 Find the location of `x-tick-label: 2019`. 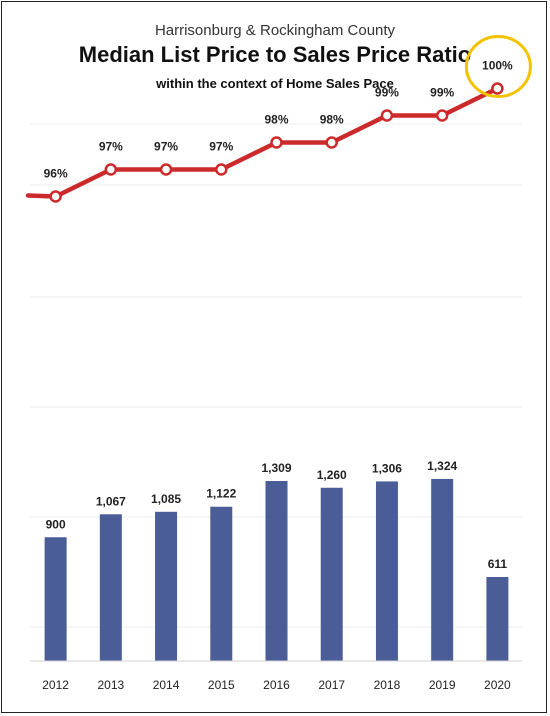

x-tick-label: 2019 is located at coordinates (442, 685).